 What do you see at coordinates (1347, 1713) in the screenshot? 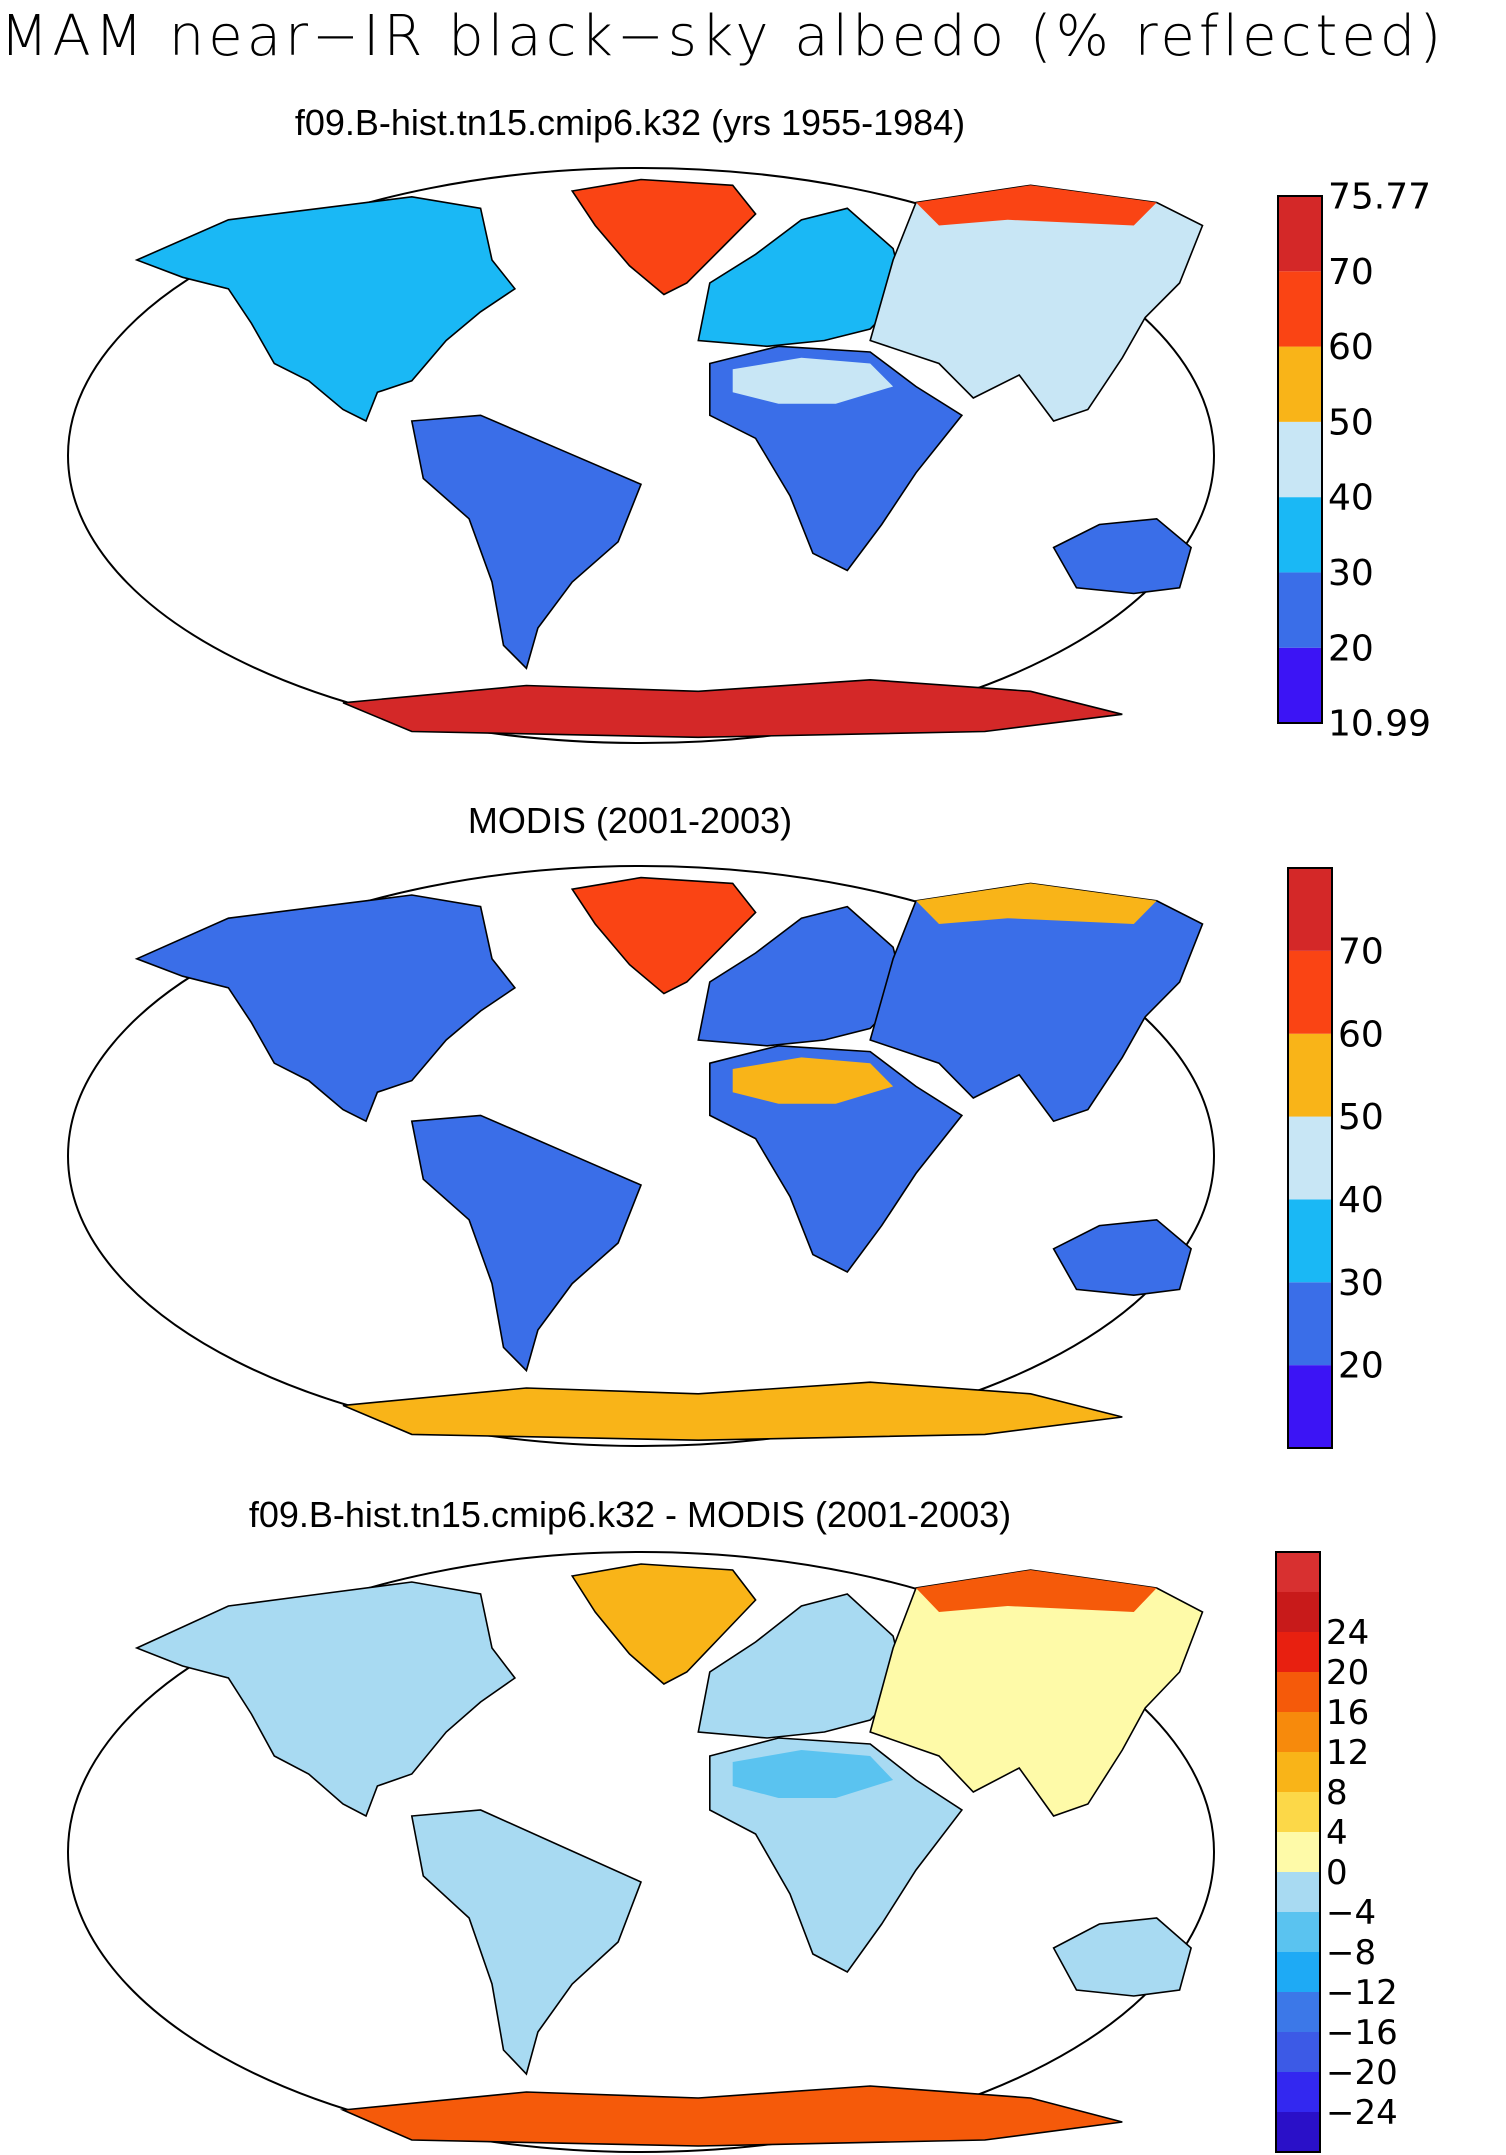
I see `colorbar-label: 16` at bounding box center [1347, 1713].